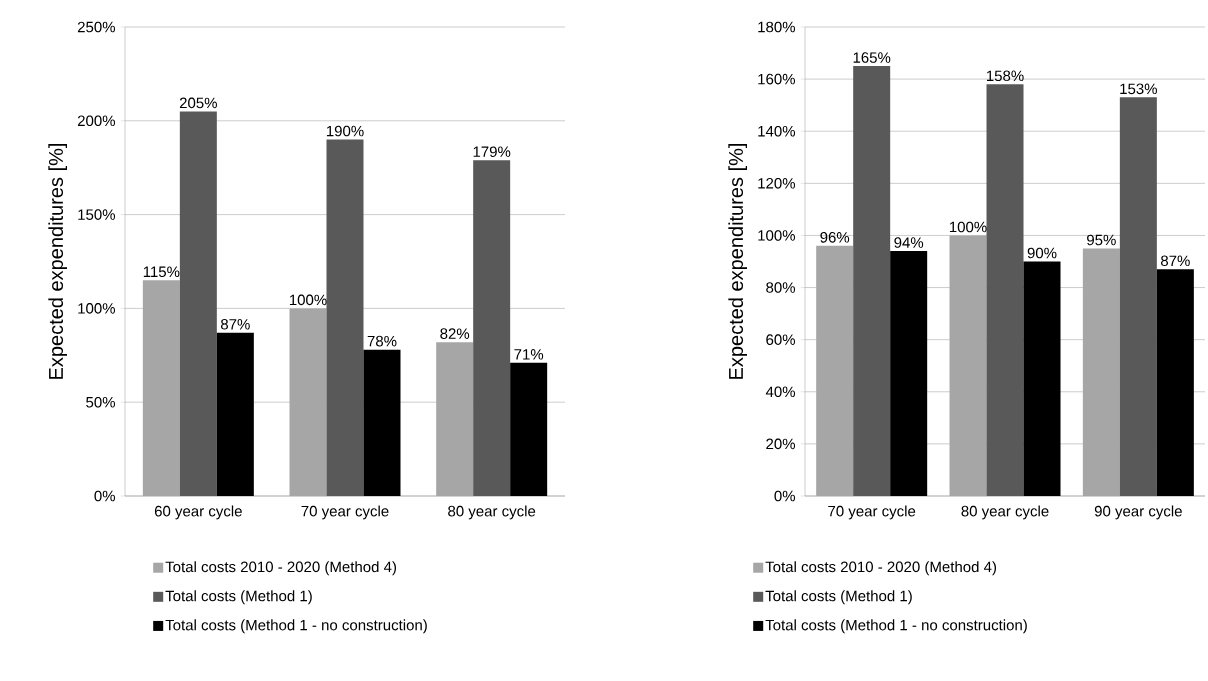 This screenshot has width=1208, height=681. What do you see at coordinates (780, 392) in the screenshot?
I see `y-tick-label: 40%` at bounding box center [780, 392].